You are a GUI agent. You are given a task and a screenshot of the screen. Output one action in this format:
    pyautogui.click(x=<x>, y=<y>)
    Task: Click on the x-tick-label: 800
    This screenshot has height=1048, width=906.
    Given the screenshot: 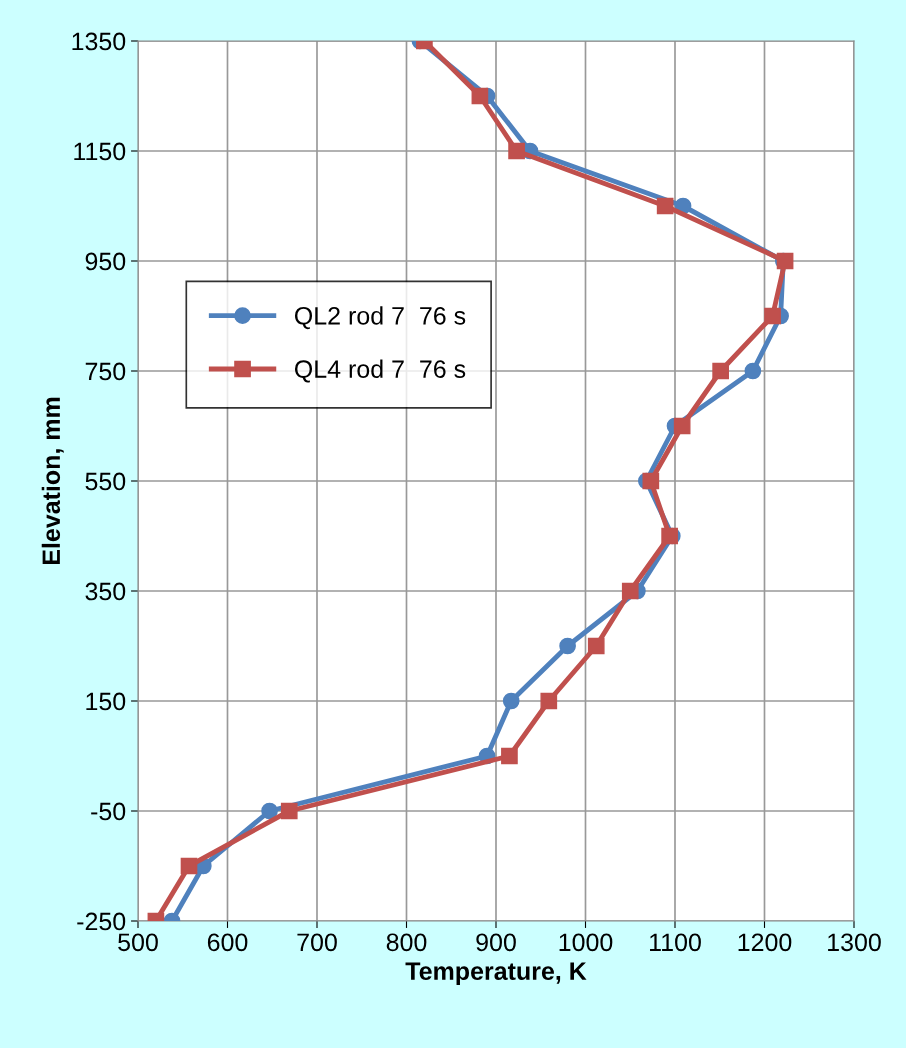 What is the action you would take?
    pyautogui.click(x=406, y=942)
    